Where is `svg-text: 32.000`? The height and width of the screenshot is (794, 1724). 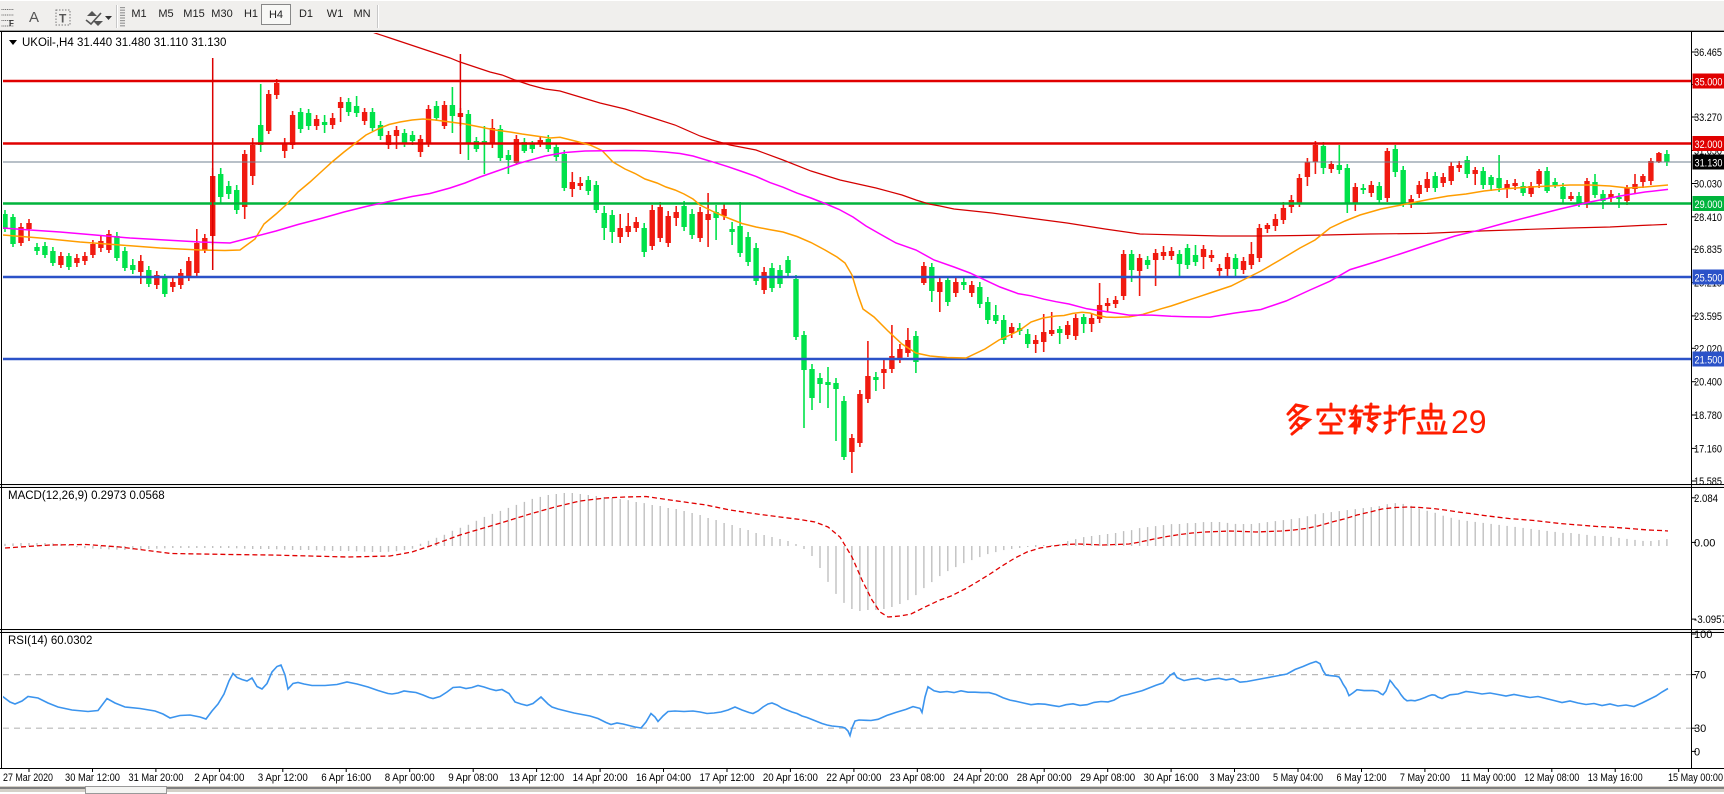 svg-text: 32.000 is located at coordinates (1709, 145).